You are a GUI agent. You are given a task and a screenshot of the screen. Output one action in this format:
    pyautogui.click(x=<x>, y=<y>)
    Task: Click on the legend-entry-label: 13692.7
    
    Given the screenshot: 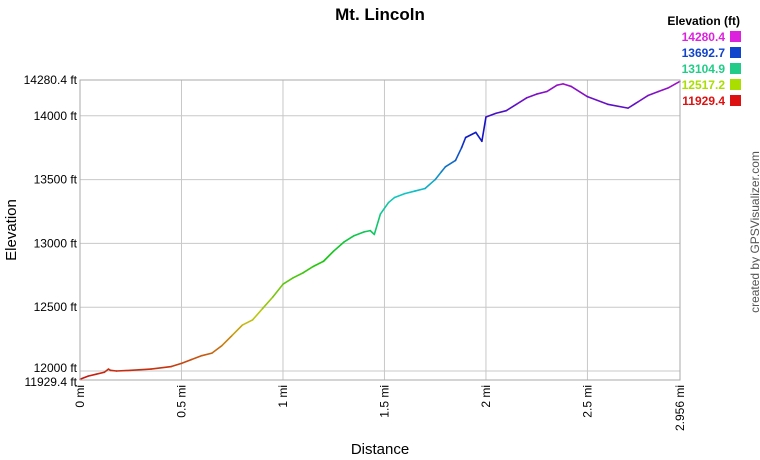 What is the action you would take?
    pyautogui.click(x=704, y=53)
    